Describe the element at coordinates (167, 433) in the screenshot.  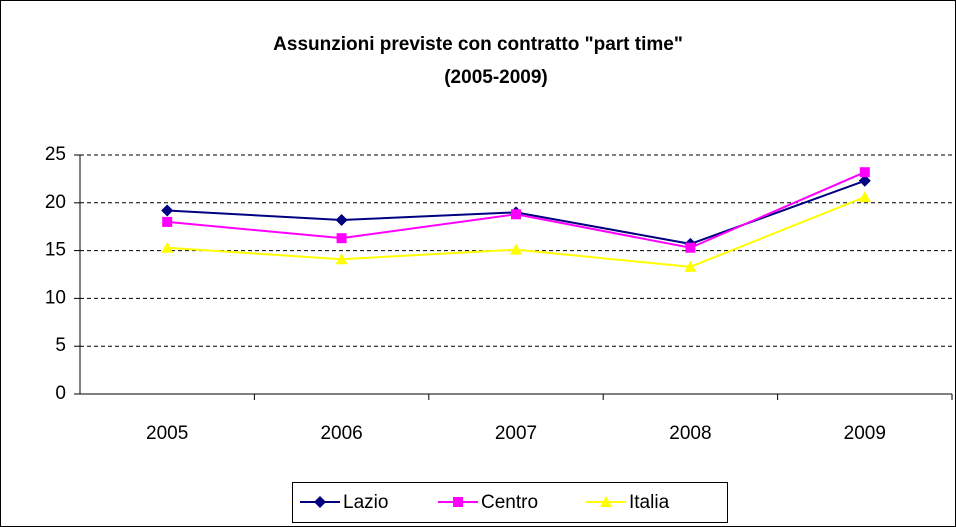
I see `x-tick-label: 2005` at that location.